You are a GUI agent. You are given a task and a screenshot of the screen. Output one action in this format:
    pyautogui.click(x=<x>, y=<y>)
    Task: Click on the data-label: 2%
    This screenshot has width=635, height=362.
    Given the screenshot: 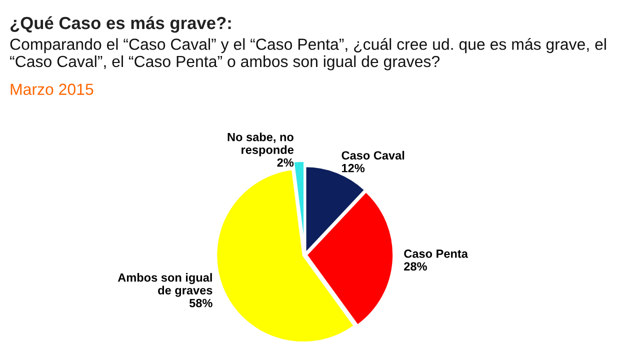 What is the action you would take?
    pyautogui.click(x=285, y=162)
    